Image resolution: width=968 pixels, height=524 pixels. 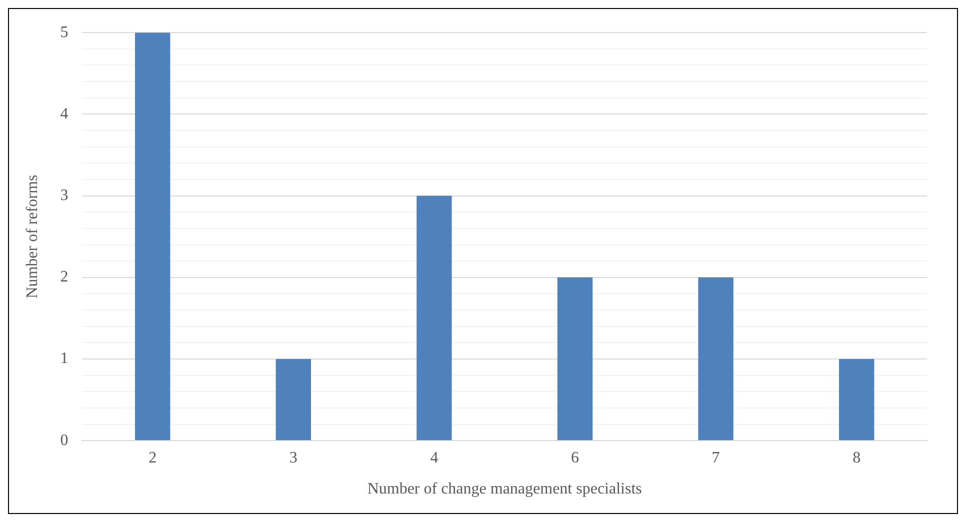 I want to click on y-tick-label: 4, so click(x=64, y=113).